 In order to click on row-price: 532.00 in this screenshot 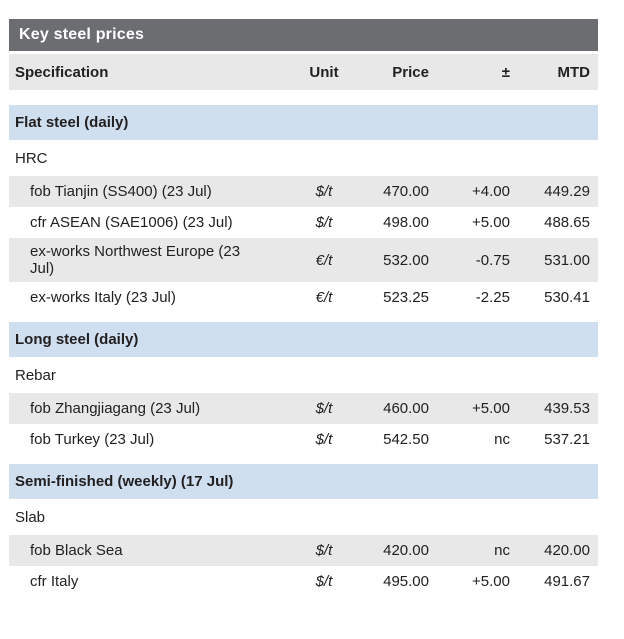, I will do `click(406, 260)`.